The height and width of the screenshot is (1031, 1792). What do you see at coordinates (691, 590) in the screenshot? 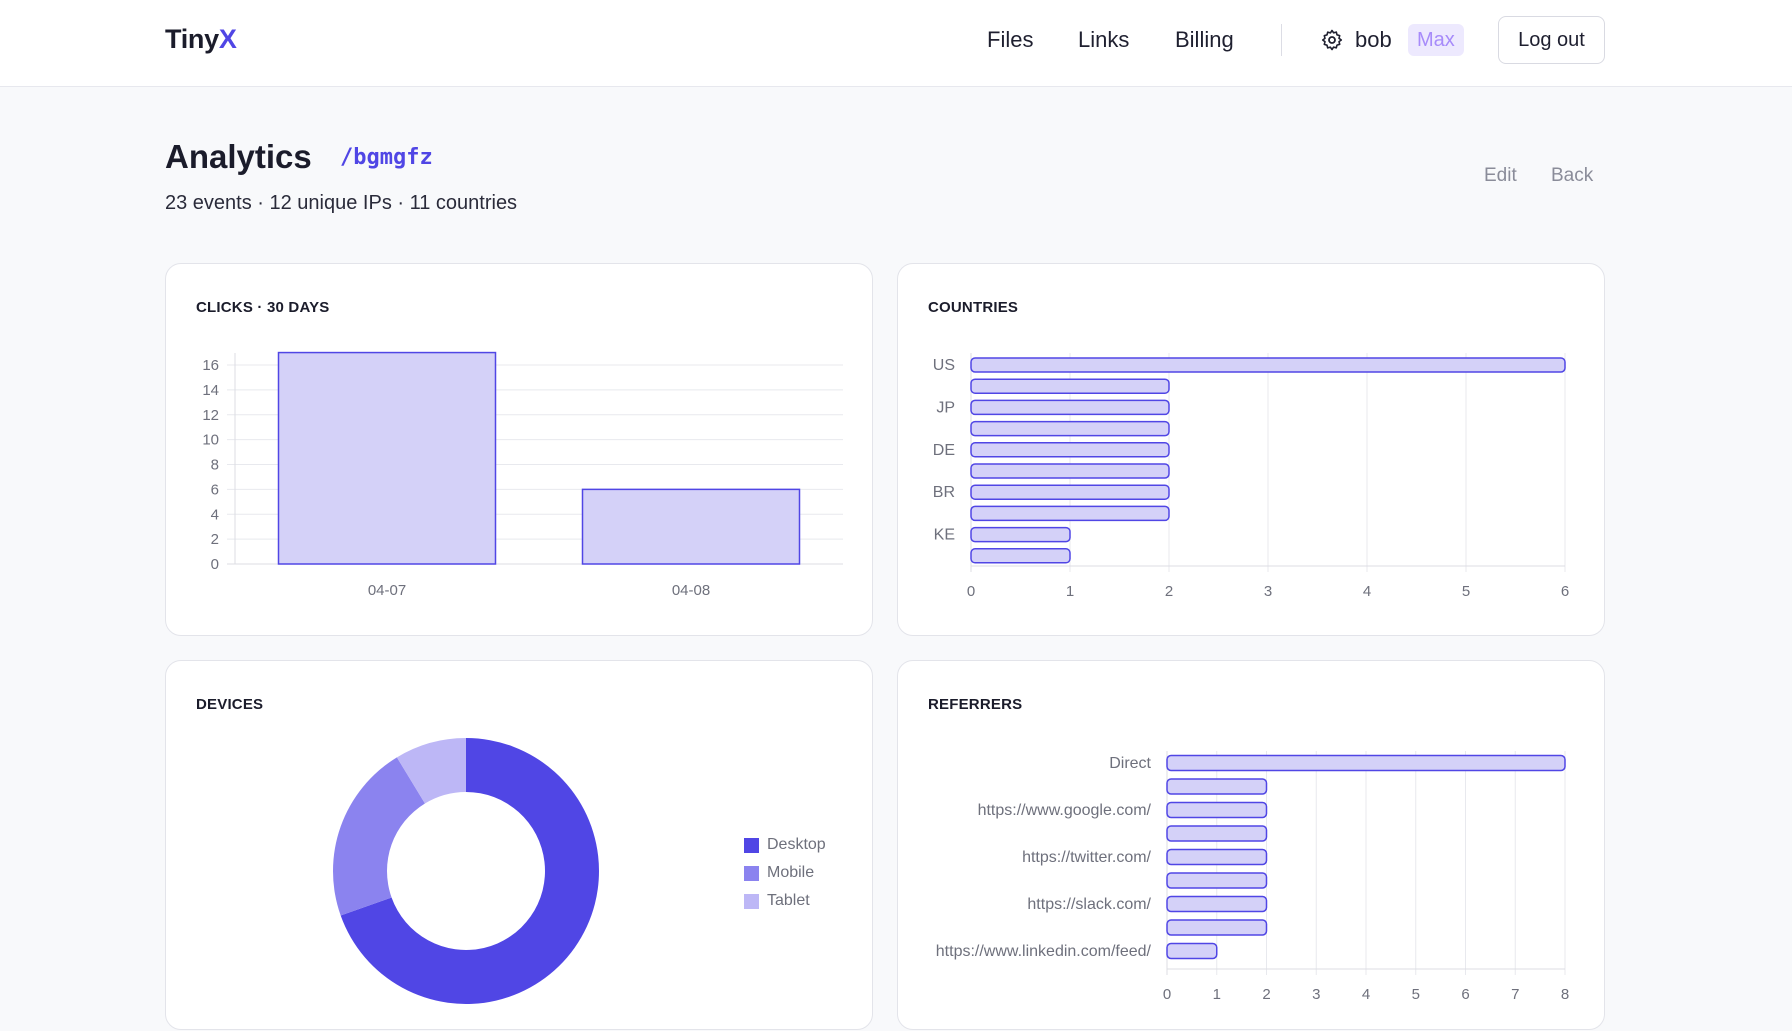
I see `x-tick-label: 04-08` at bounding box center [691, 590].